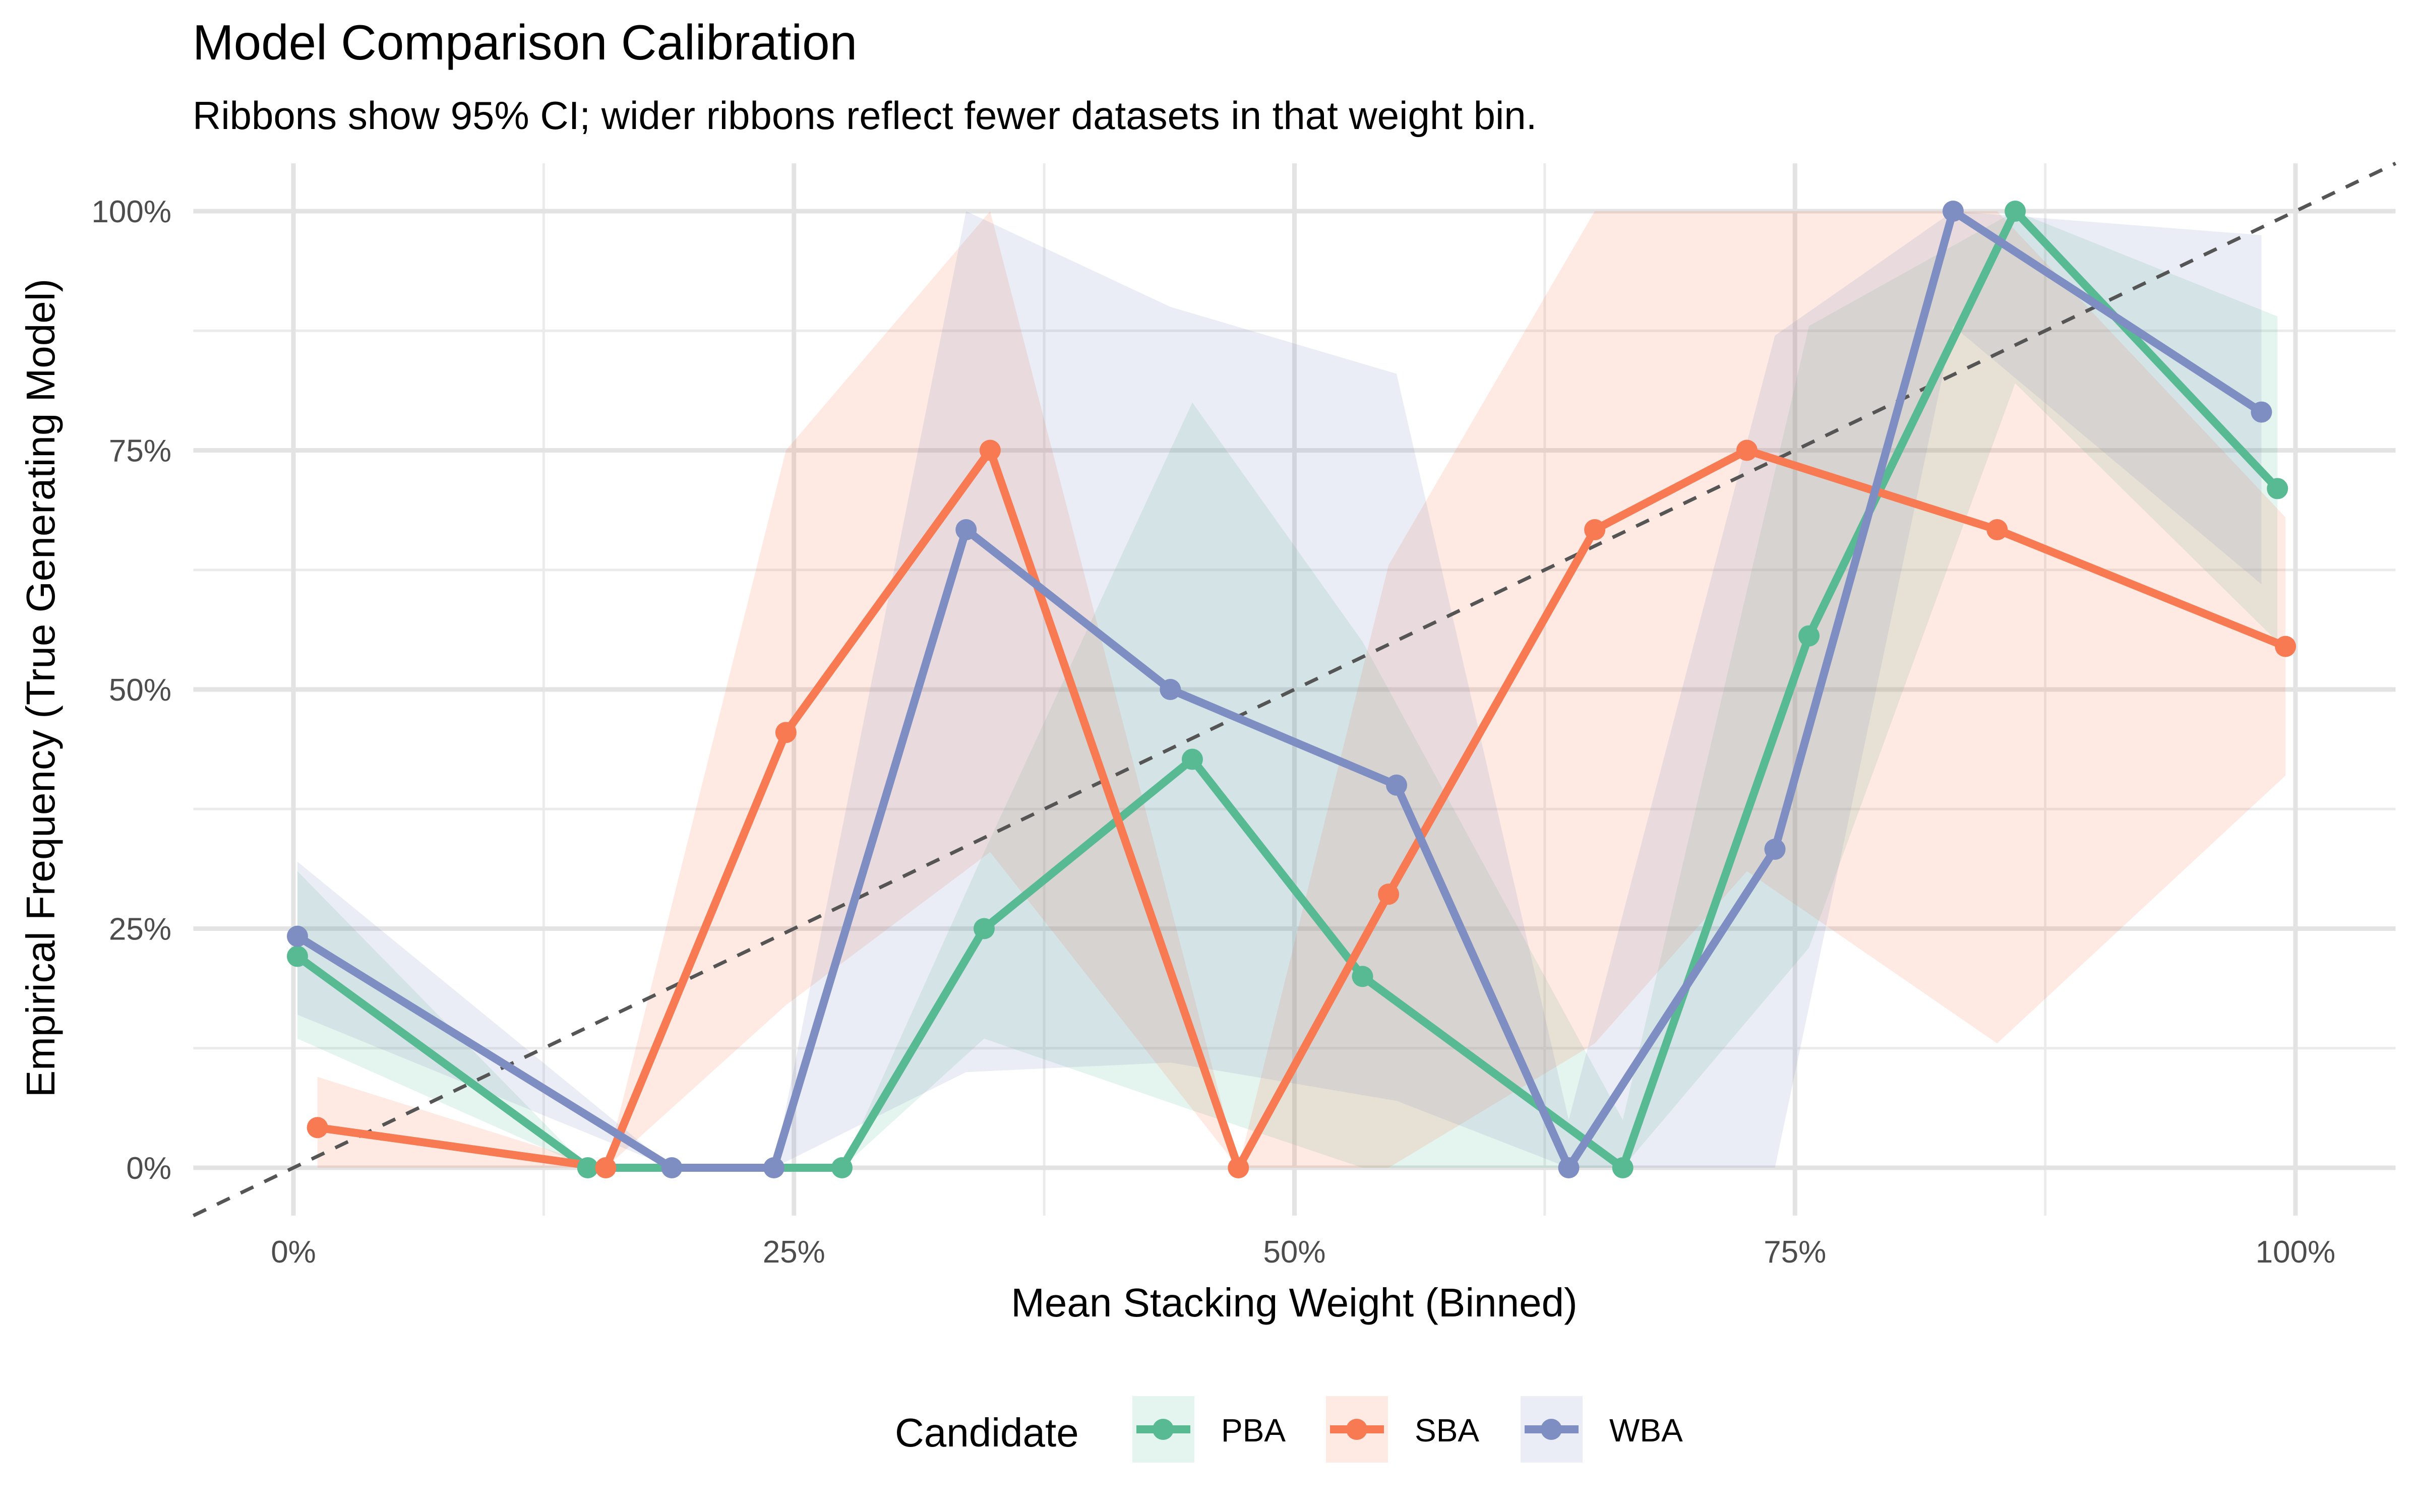 Image resolution: width=2420 pixels, height=1512 pixels. I want to click on x-tick-label: 100%, so click(2296, 1252).